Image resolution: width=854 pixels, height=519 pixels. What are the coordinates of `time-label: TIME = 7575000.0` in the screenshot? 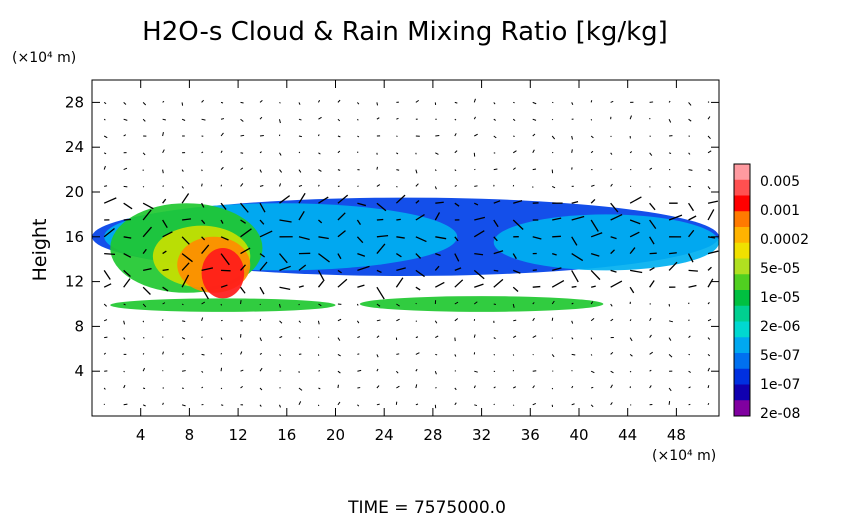 It's located at (426, 508).